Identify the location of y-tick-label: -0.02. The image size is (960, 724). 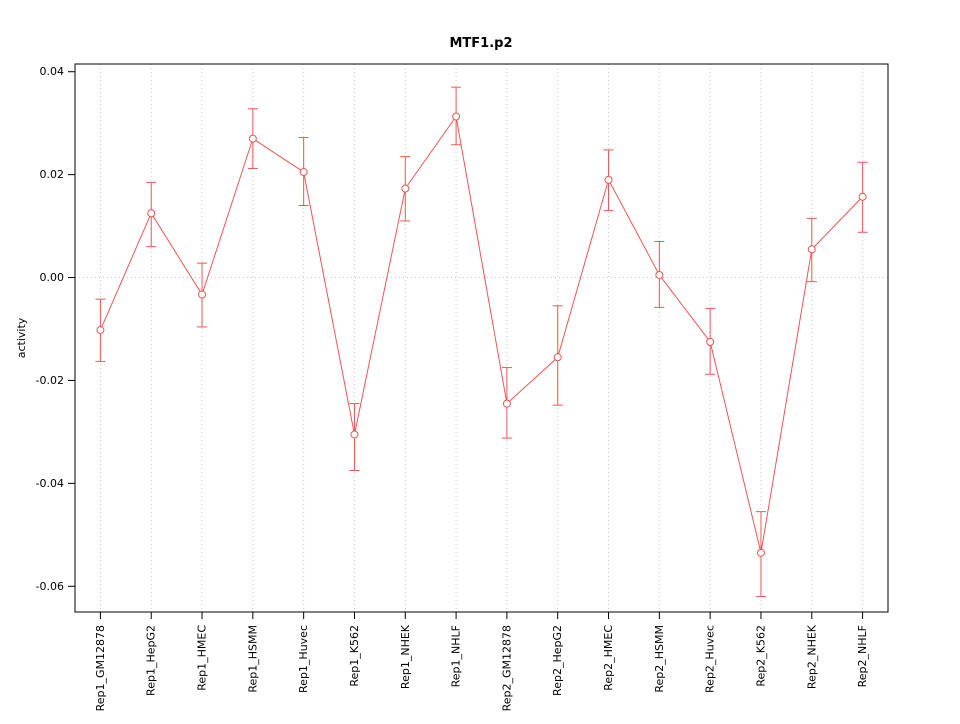
(50, 380).